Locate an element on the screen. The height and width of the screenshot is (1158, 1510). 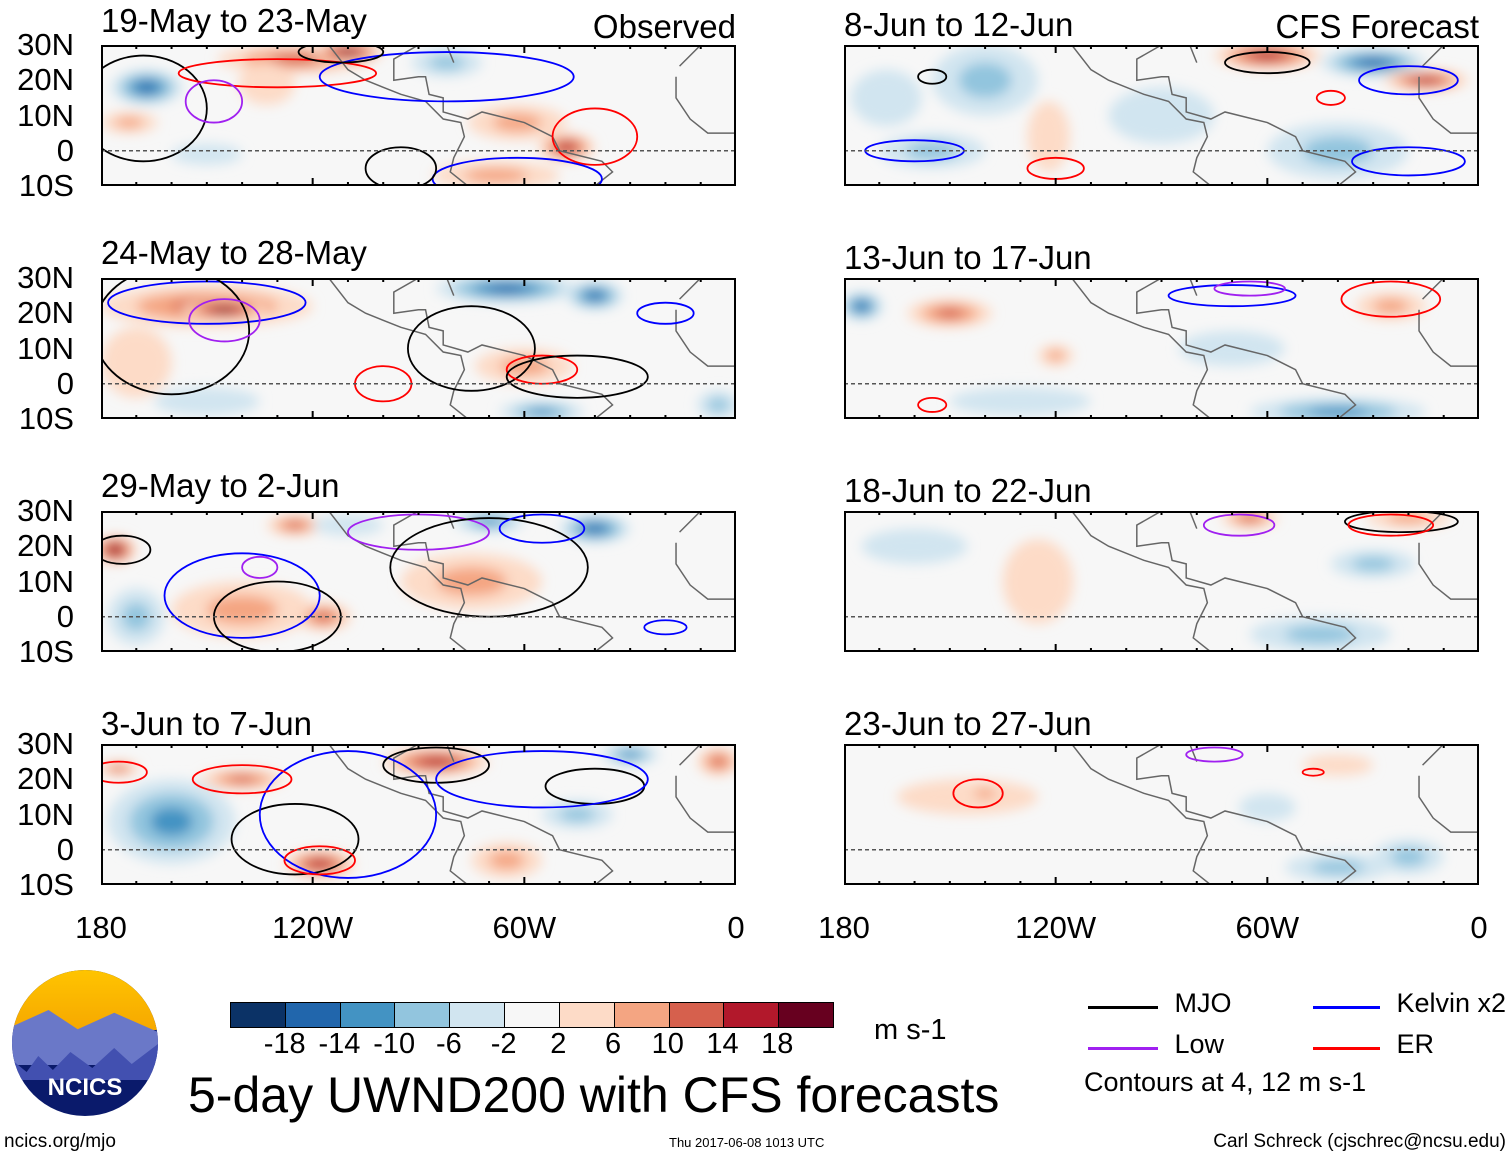
colorbar-tick-label: 2 is located at coordinates (558, 1044).